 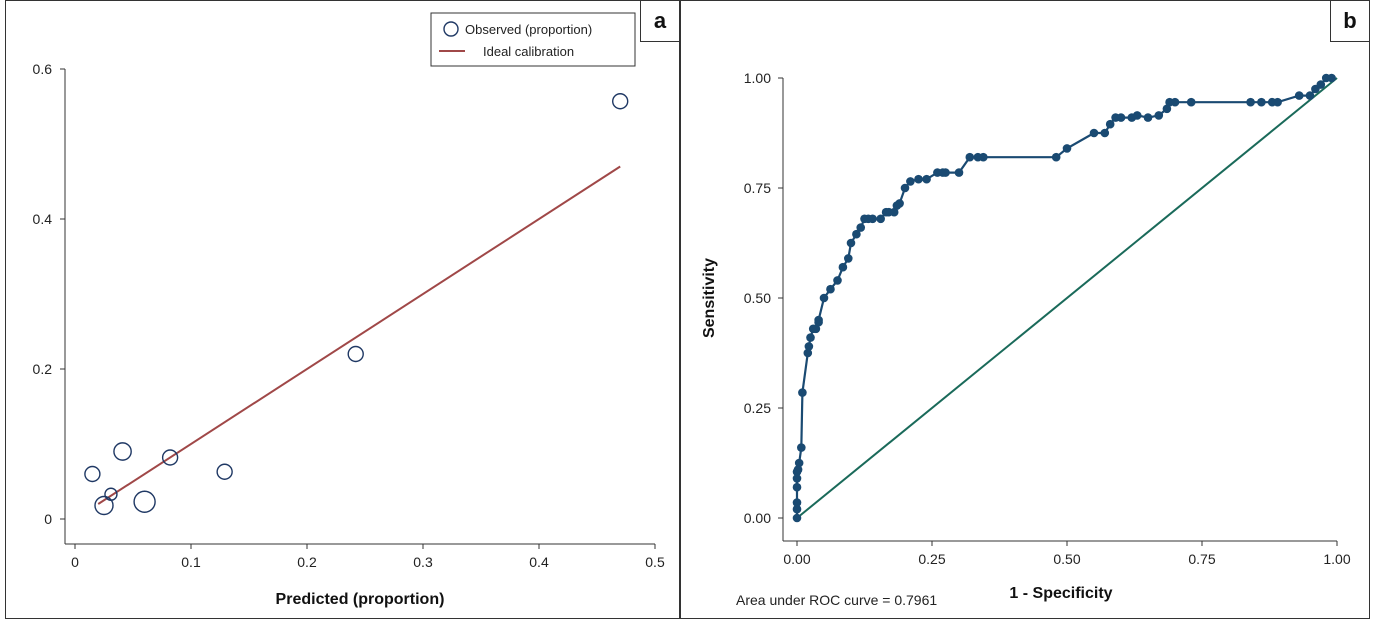 I want to click on x-tick-label: 0.50, so click(x=1066, y=559).